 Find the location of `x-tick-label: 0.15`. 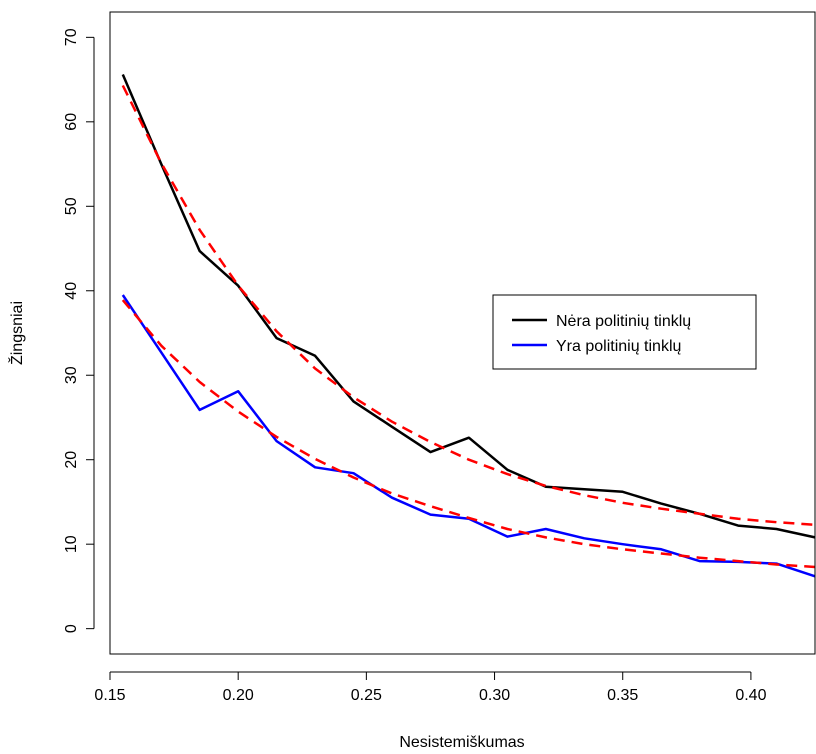

x-tick-label: 0.15 is located at coordinates (109, 695).